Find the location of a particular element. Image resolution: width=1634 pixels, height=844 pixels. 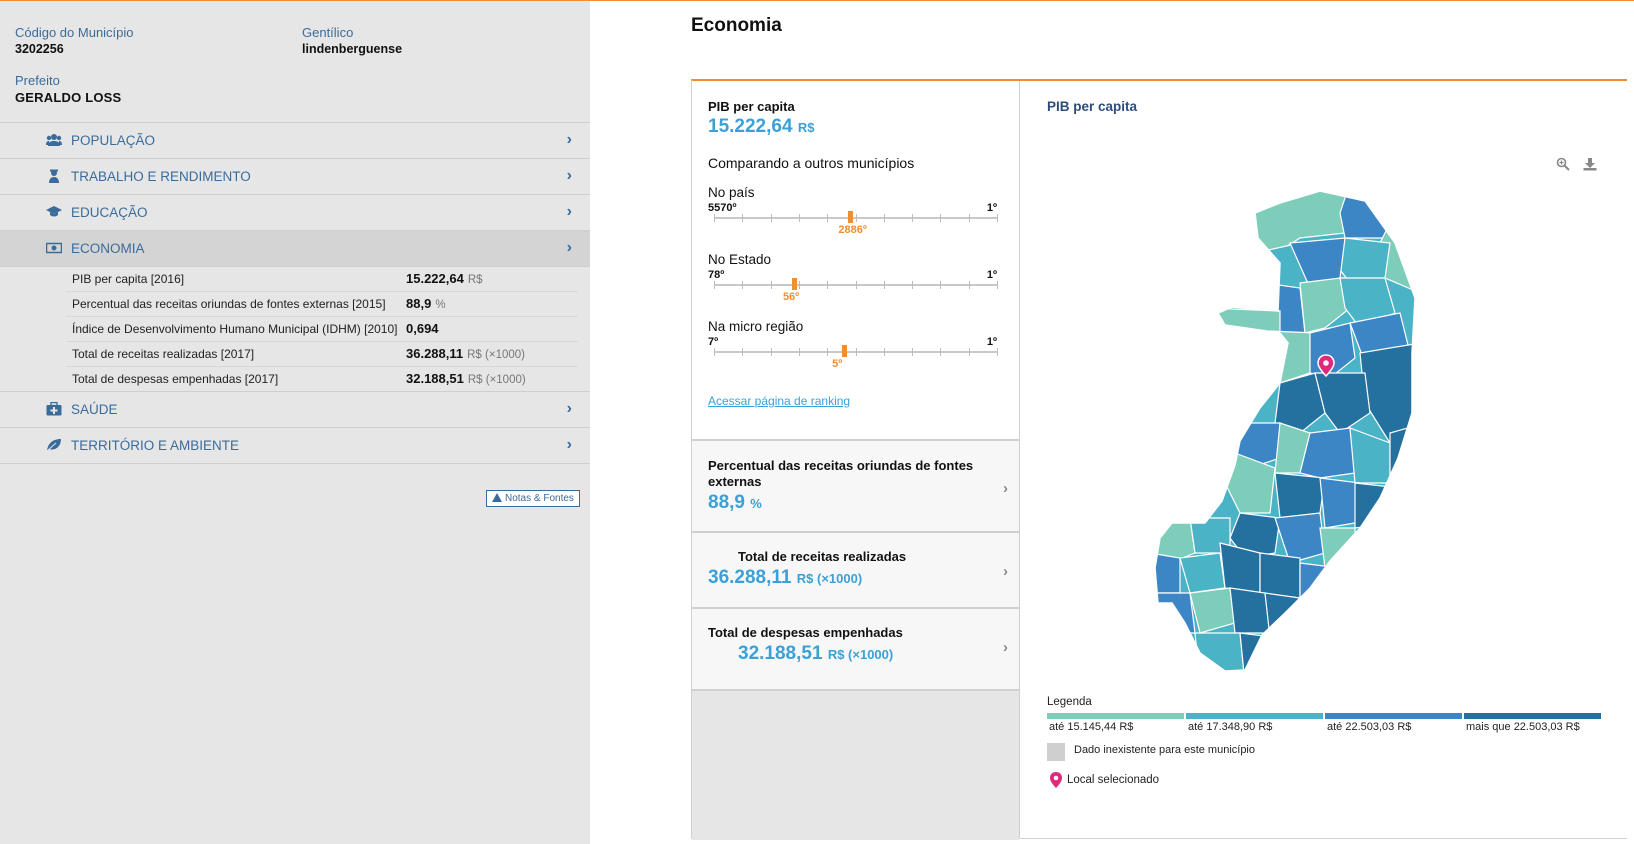

menu-item-saude: SAÚDE › is located at coordinates (295, 409).